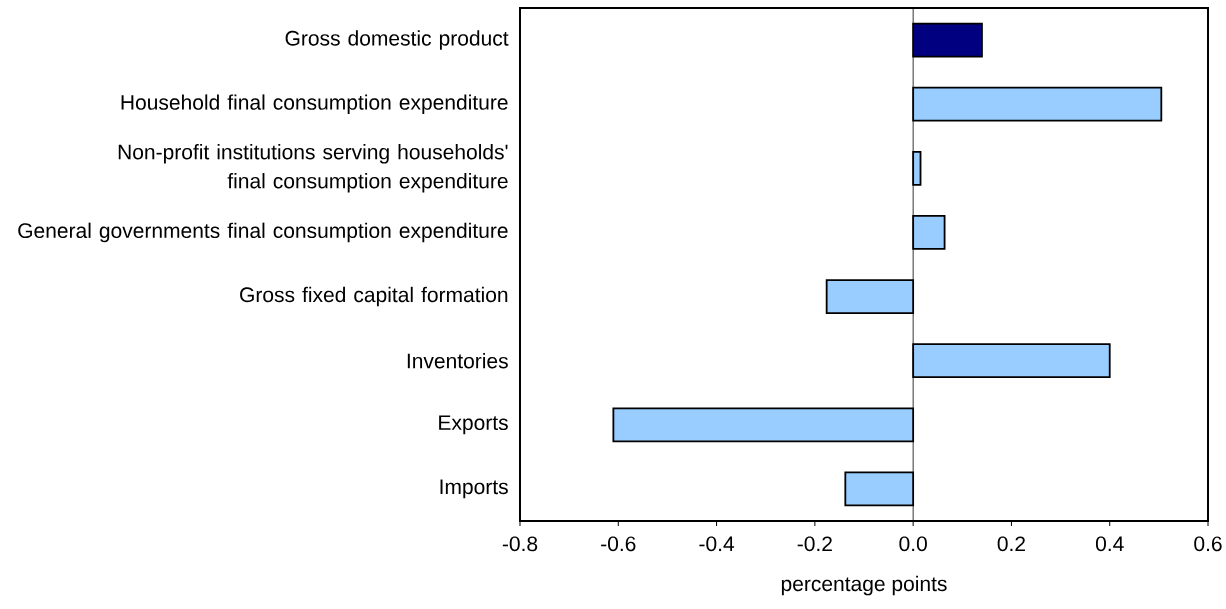  What do you see at coordinates (397, 40) in the screenshot?
I see `y-tick-label: Gross domestic product` at bounding box center [397, 40].